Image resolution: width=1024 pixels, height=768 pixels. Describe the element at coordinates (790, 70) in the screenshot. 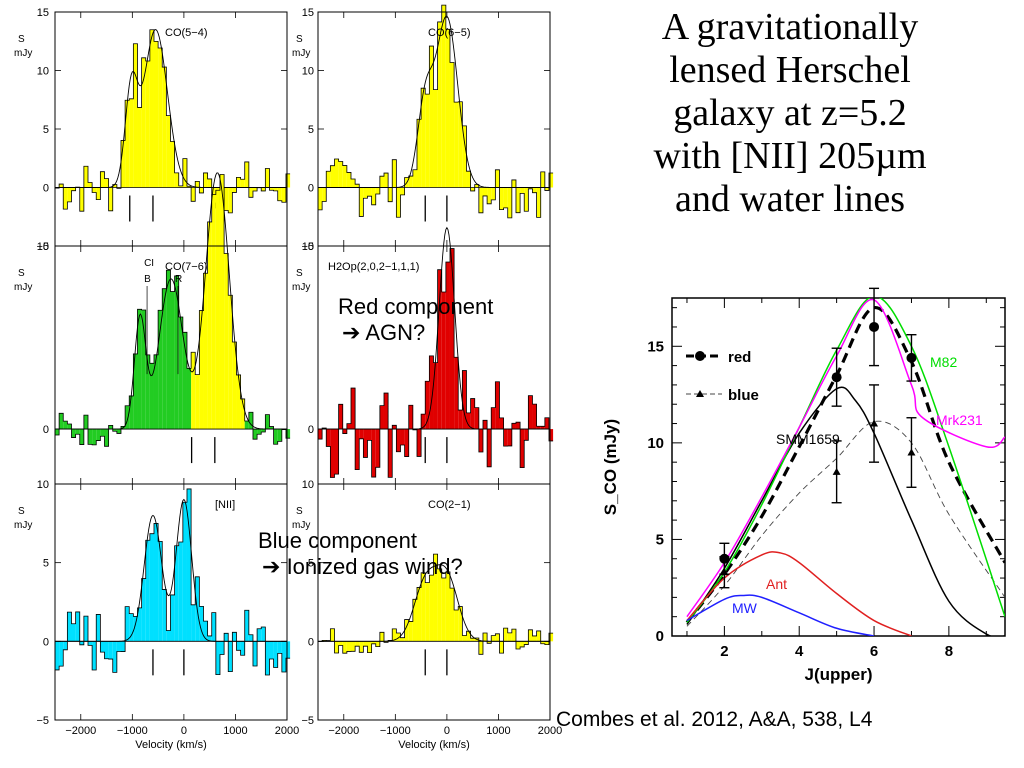

I see `title-line: lensed Herschel` at that location.